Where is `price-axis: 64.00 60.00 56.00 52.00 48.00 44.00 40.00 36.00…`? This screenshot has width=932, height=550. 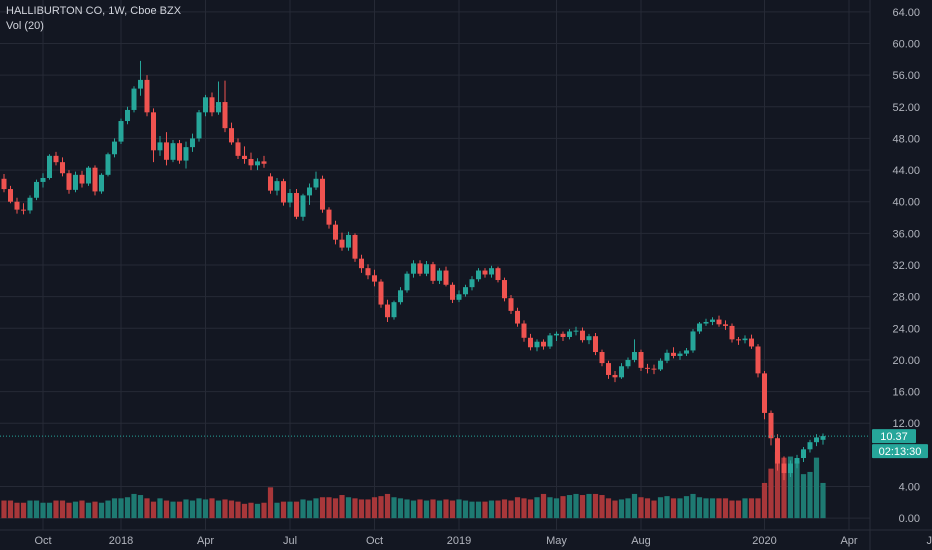 price-axis: 64.00 60.00 56.00 52.00 48.00 44.00 40.00 36.00… is located at coordinates (906, 266).